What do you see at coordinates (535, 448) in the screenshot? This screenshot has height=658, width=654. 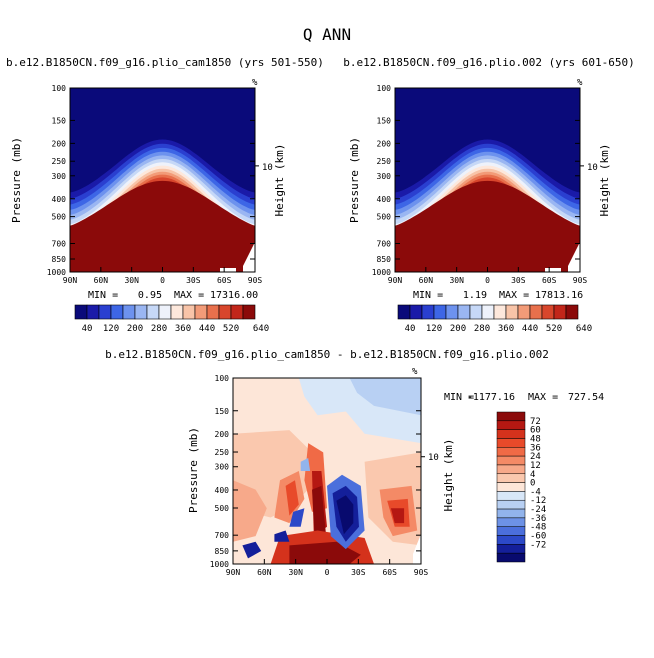 I see `diff-colorbar-label: 36` at bounding box center [535, 448].